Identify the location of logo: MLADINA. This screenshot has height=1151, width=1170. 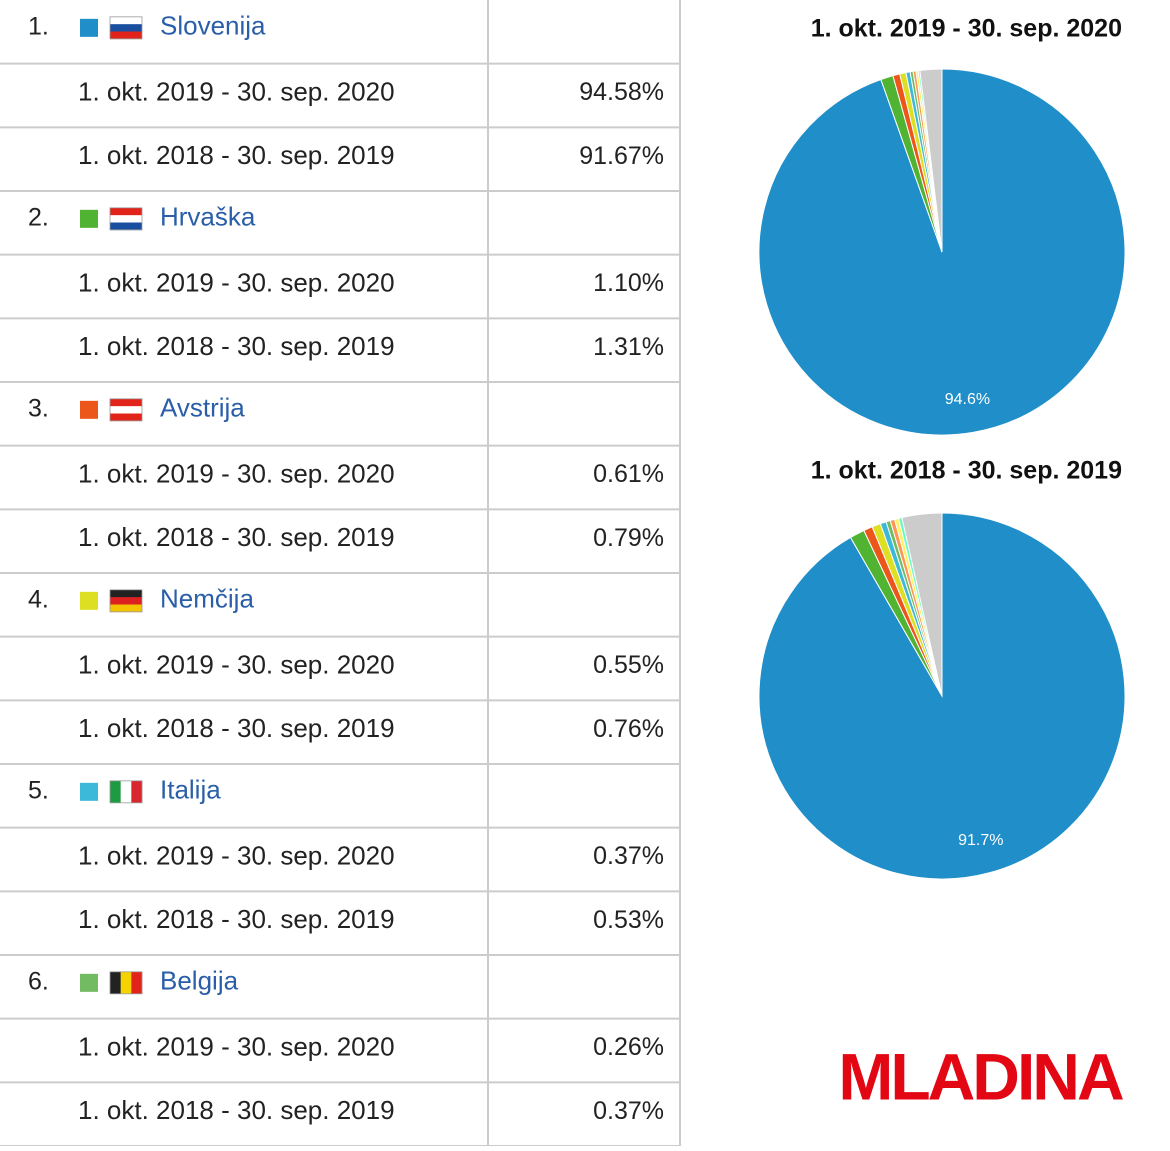
(980, 1076).